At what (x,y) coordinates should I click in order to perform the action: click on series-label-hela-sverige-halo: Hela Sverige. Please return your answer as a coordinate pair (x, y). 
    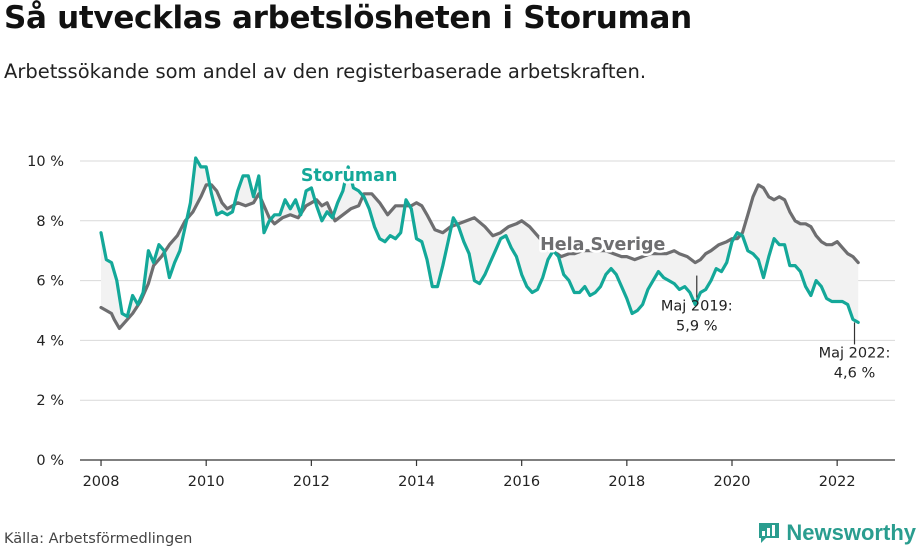
    Looking at the image, I should click on (602, 245).